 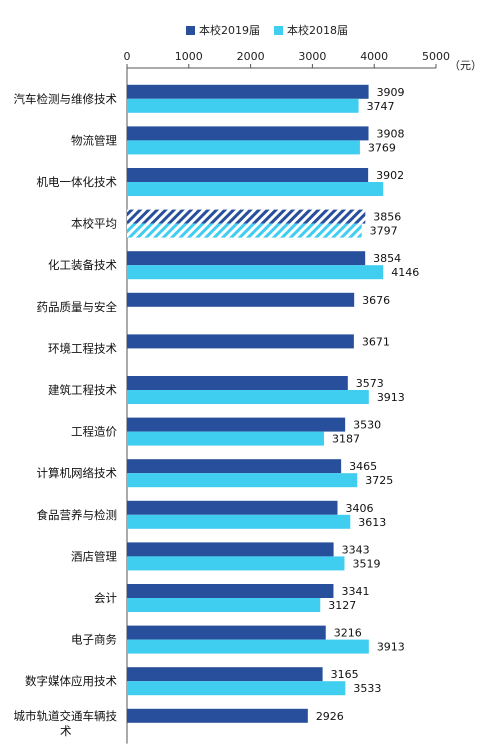 I want to click on category-label: 机电一体化技术, so click(x=77, y=182).